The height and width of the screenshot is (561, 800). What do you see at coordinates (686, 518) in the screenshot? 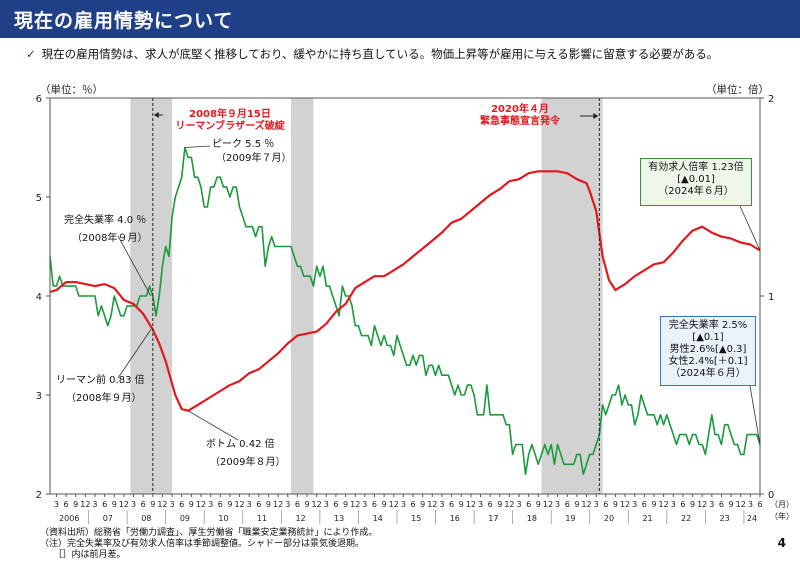
I see `x-year-label-22: 22` at bounding box center [686, 518].